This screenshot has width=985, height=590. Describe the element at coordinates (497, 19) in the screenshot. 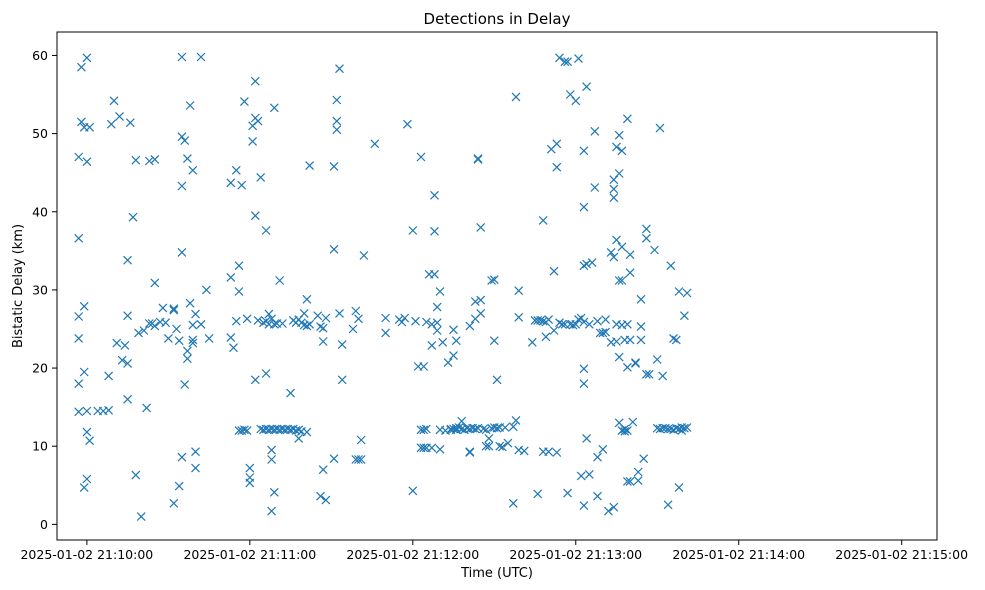

I see `chart-title: Detections in Delay` at that location.